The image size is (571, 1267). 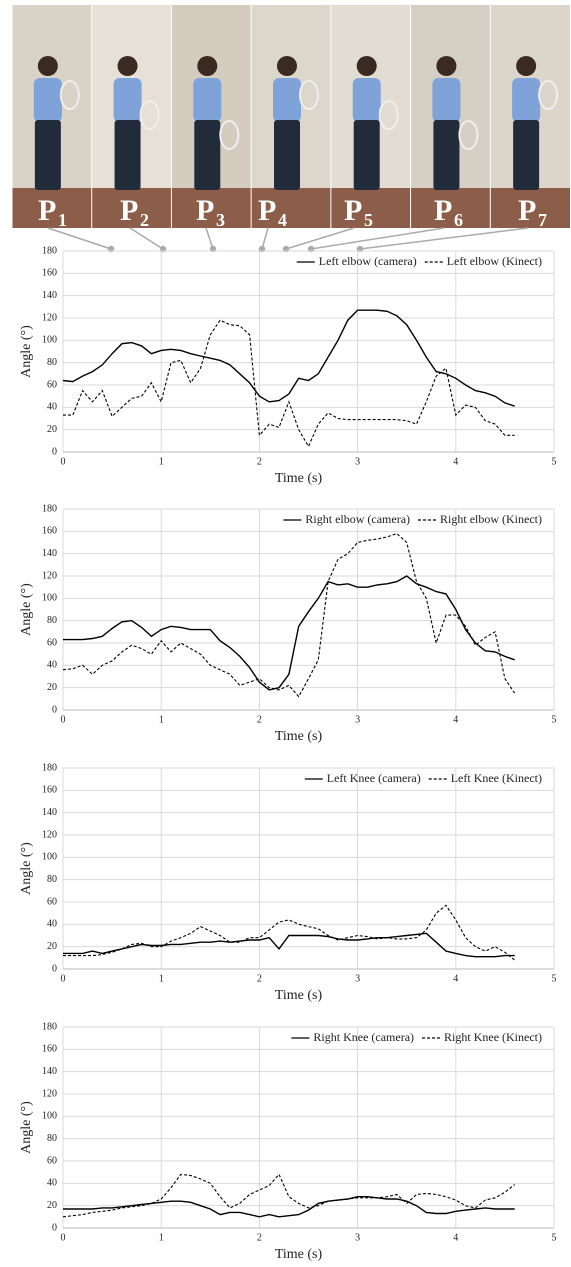 I want to click on y-axis-title: Angle (°), so click(x=26, y=1127).